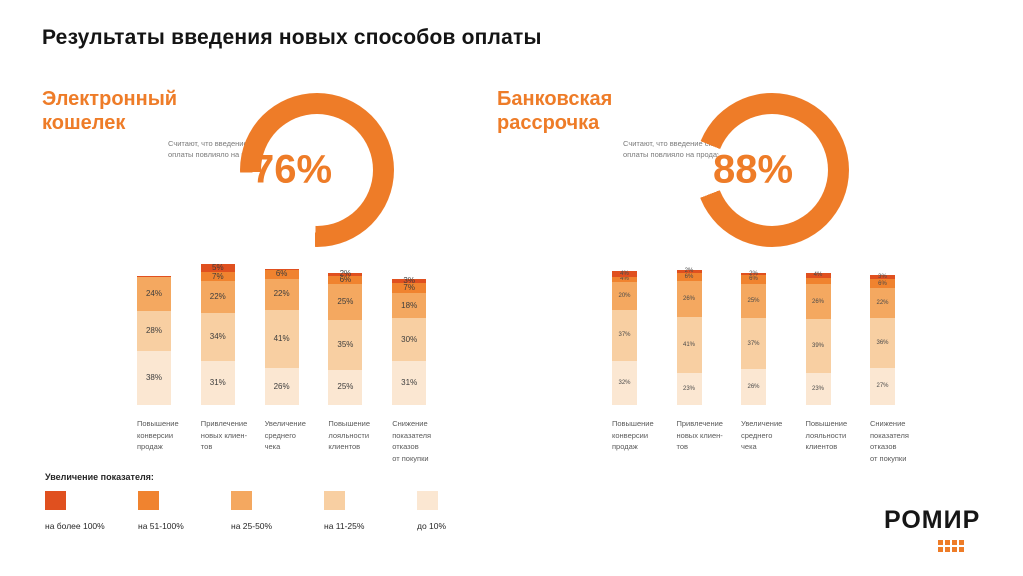  Describe the element at coordinates (432, 526) in the screenshot. I see `legend-label: до 10%` at that location.